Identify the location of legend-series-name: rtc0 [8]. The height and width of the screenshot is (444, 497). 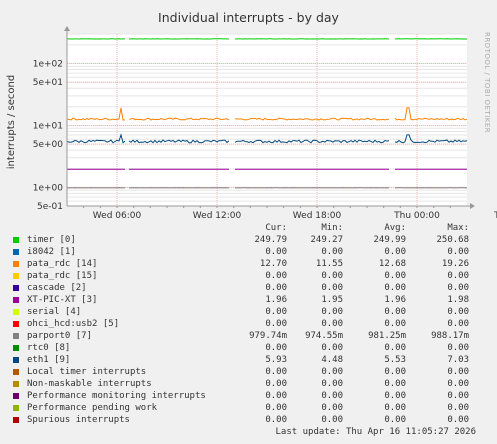
(49, 348).